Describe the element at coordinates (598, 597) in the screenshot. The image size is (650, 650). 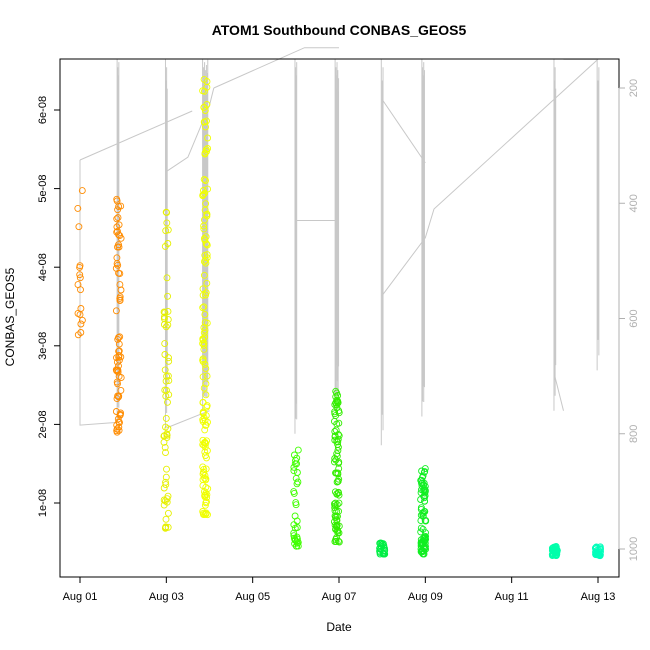
I see `x-tick-label: Aug 13` at that location.